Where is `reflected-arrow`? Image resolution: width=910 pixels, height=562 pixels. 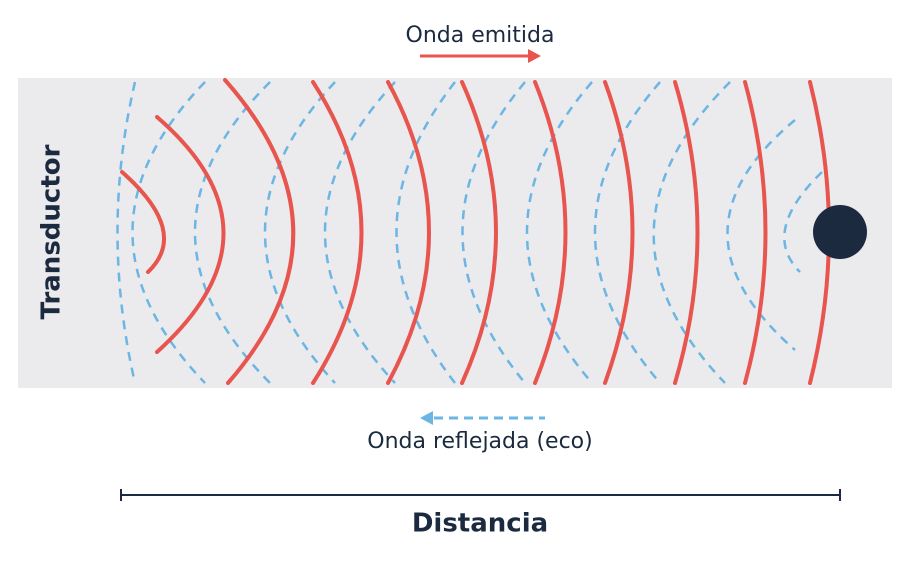 reflected-arrow is located at coordinates (482, 418).